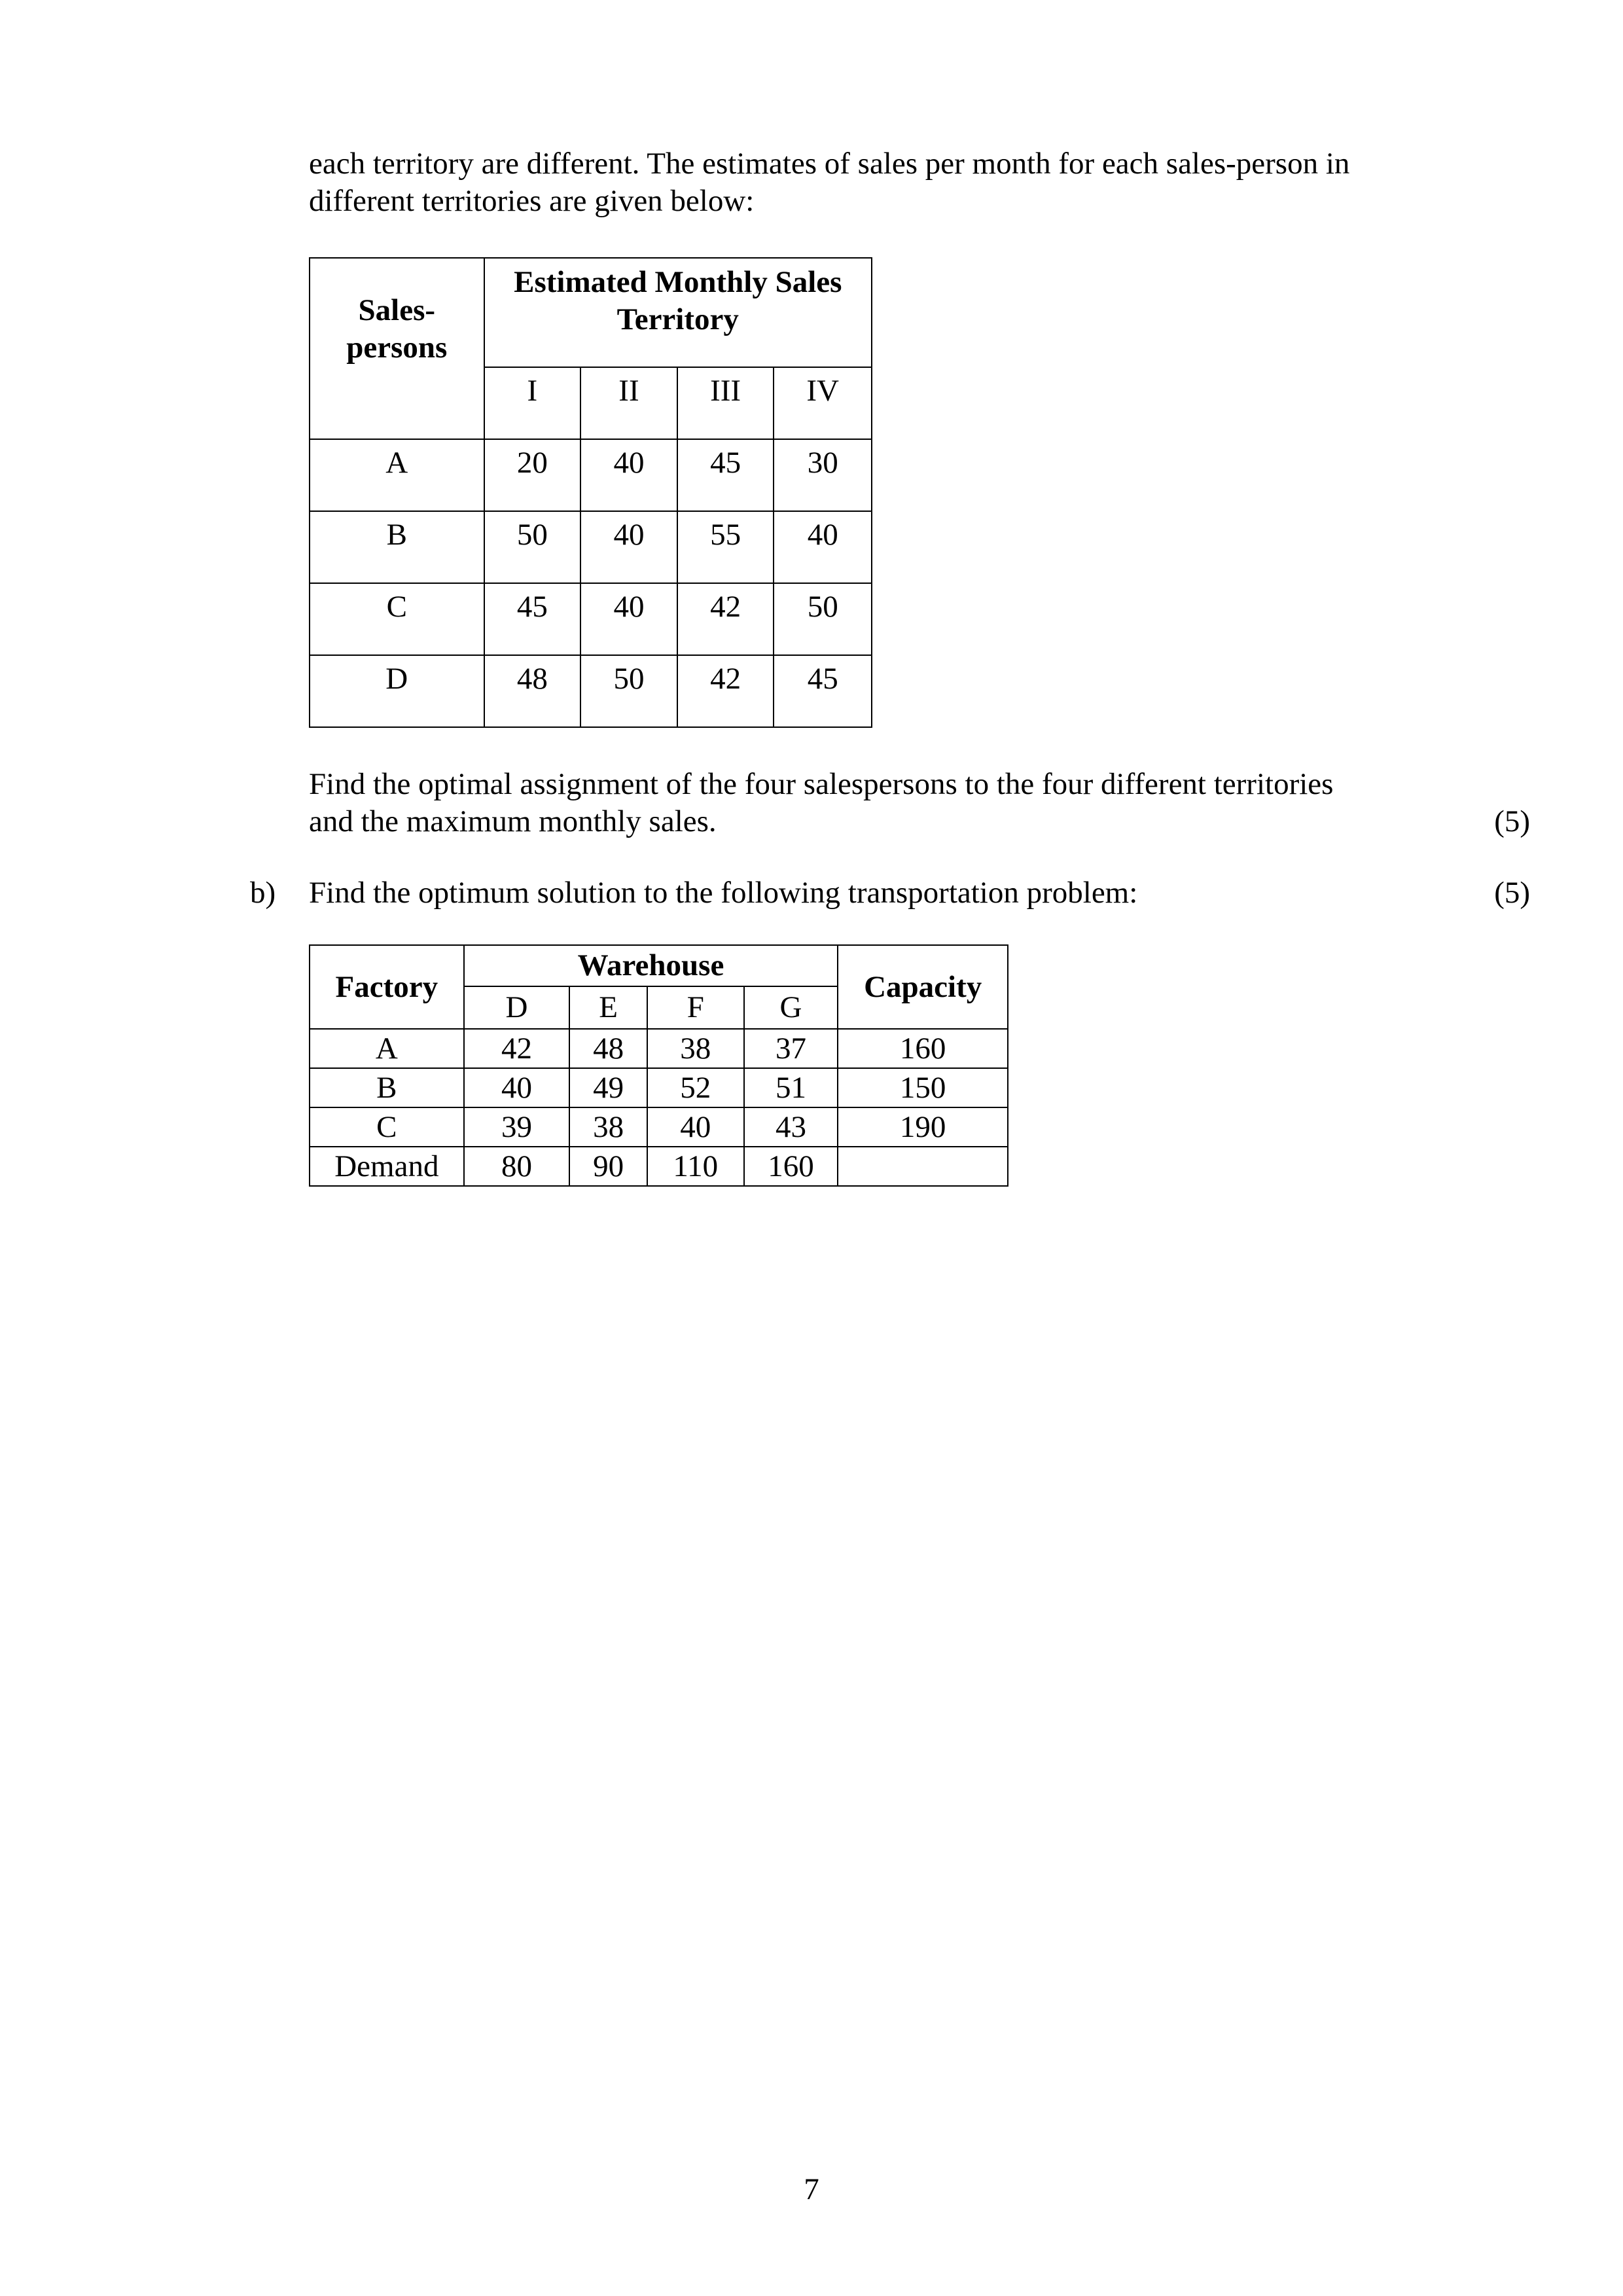  Describe the element at coordinates (517, 1008) in the screenshot. I see `warehouse-column: D` at that location.